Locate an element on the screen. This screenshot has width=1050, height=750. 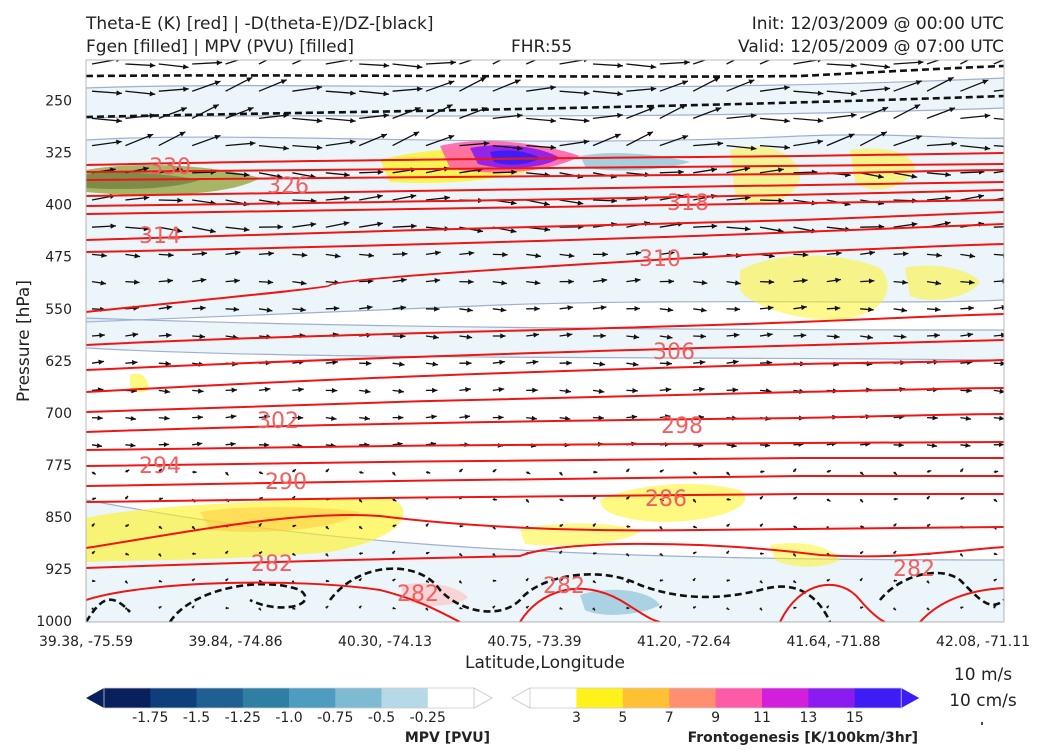
mpv-tick-label: -0.5 is located at coordinates (381, 718).